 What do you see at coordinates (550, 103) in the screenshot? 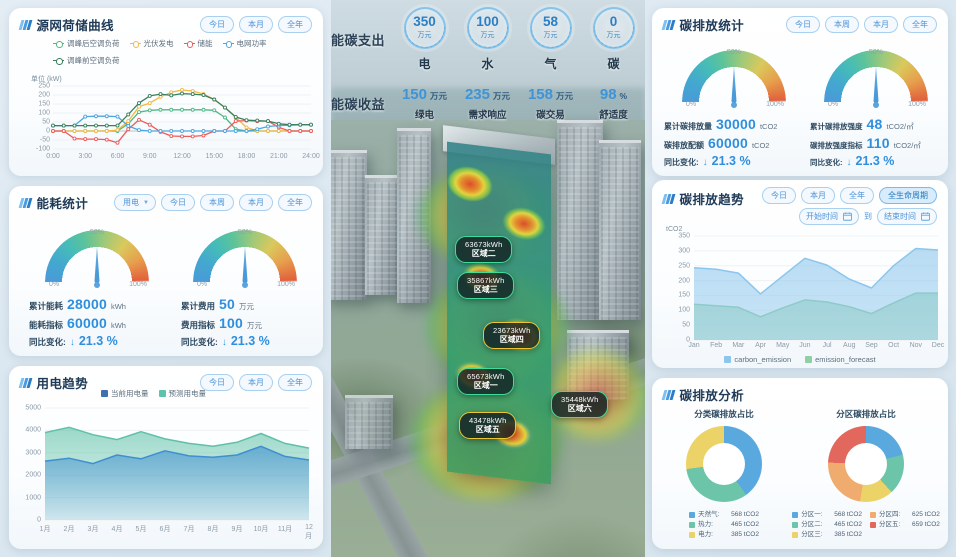
I see `revenue-item: 158 万元 碳交易` at bounding box center [550, 103].